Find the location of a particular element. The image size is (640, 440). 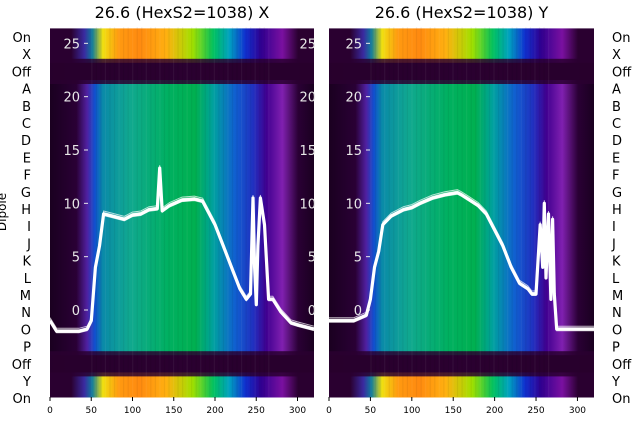

dipole-label: I is located at coordinates (614, 227).